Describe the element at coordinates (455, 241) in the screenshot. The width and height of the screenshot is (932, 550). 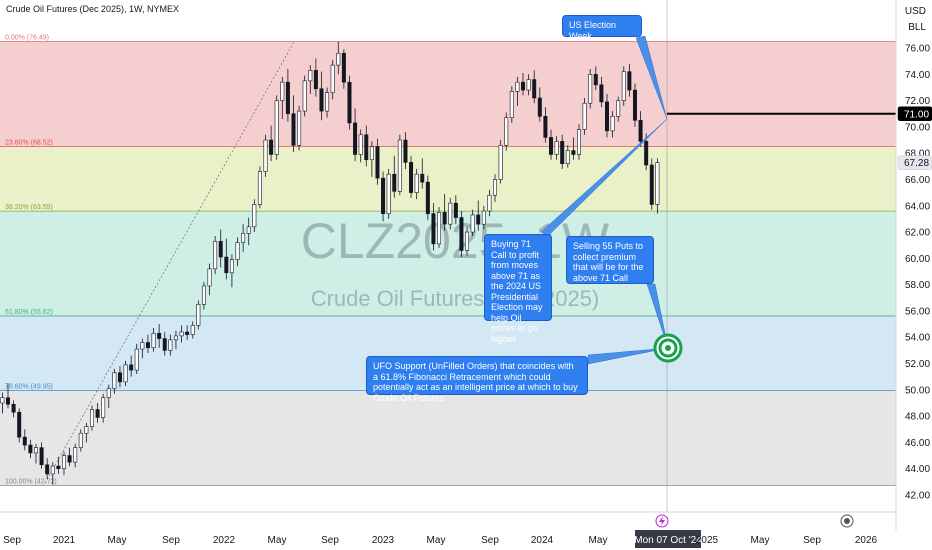
I see `watermark-symbol: CLZ2025, 1W` at that location.